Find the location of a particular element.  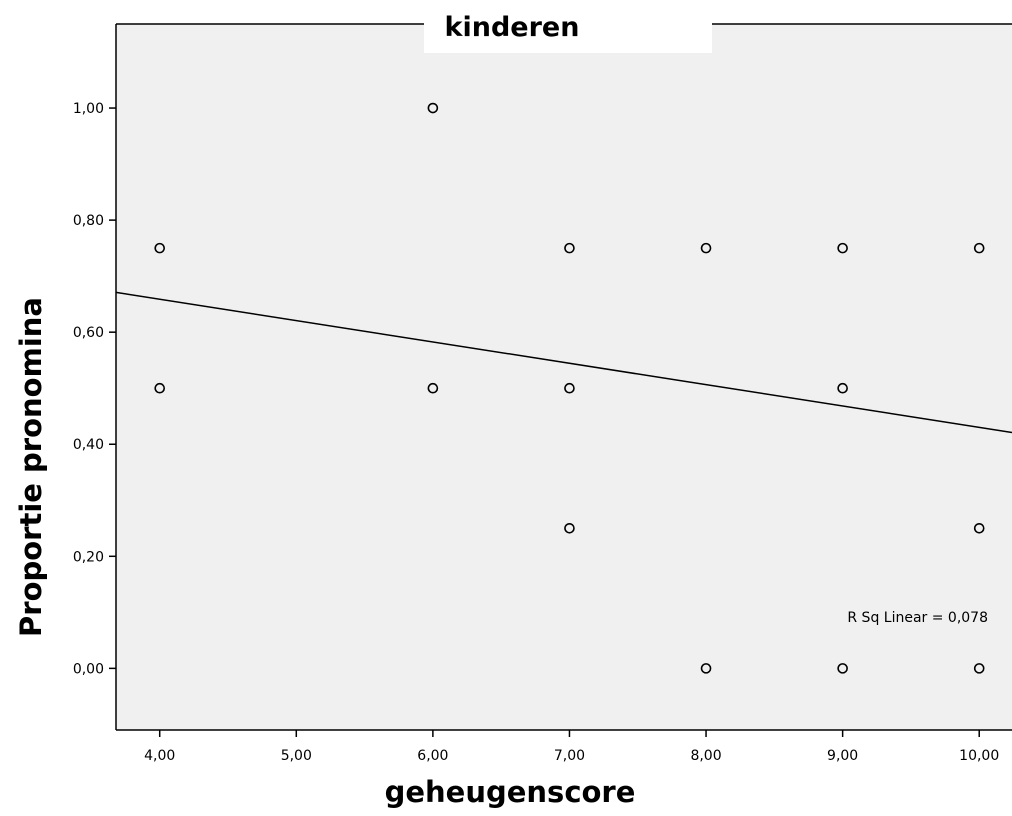

x-tick-label: 5,00 is located at coordinates (296, 756).